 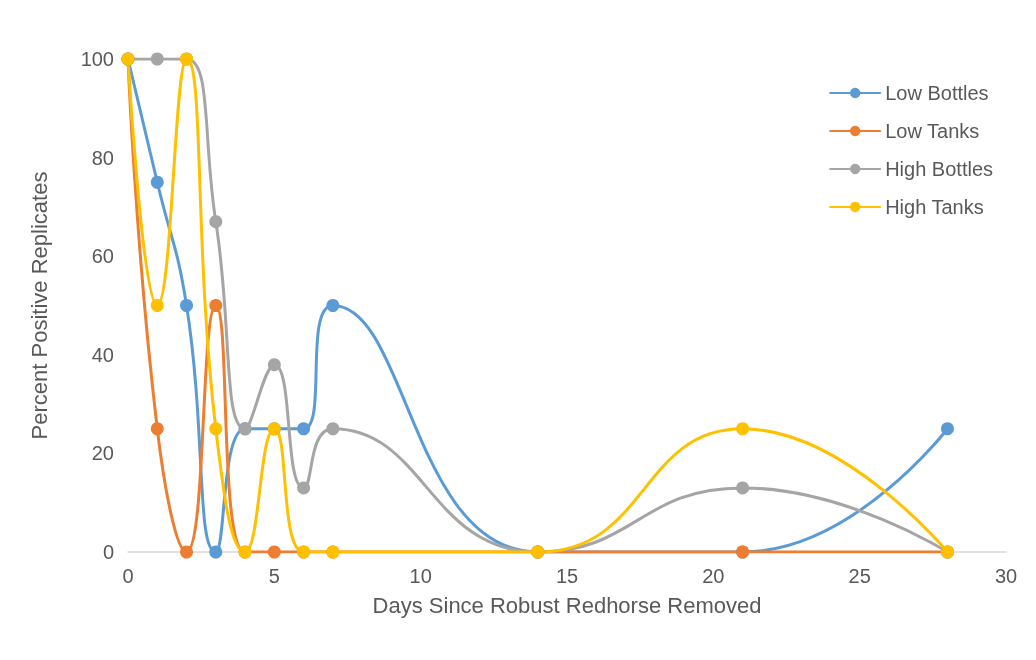 I want to click on legend-label: High Bottles, so click(x=939, y=169).